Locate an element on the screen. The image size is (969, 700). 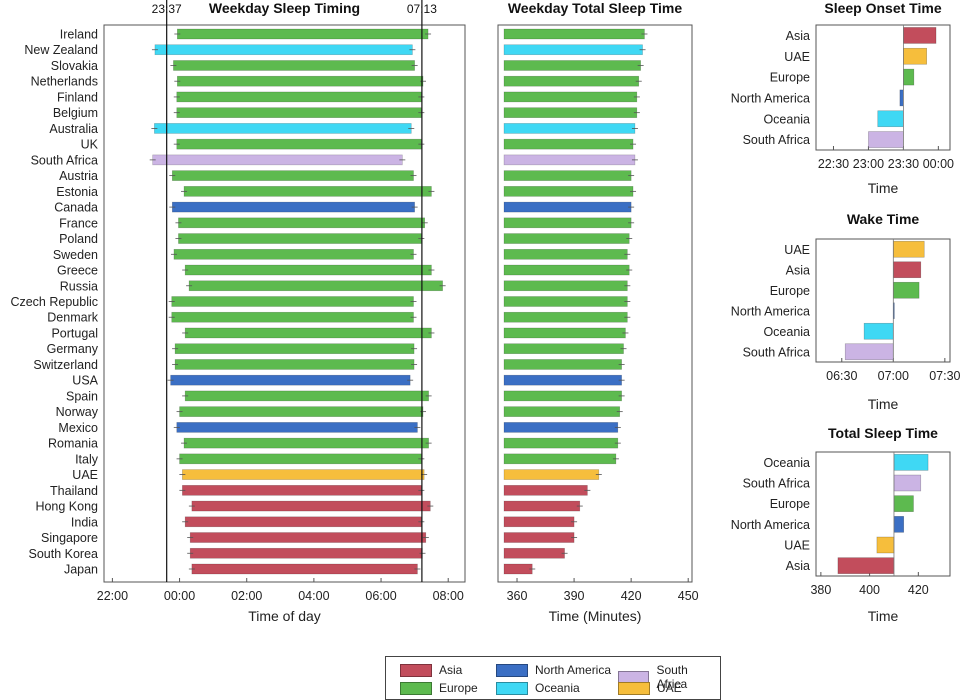
country-label-australia: Australia is located at coordinates (73, 129).